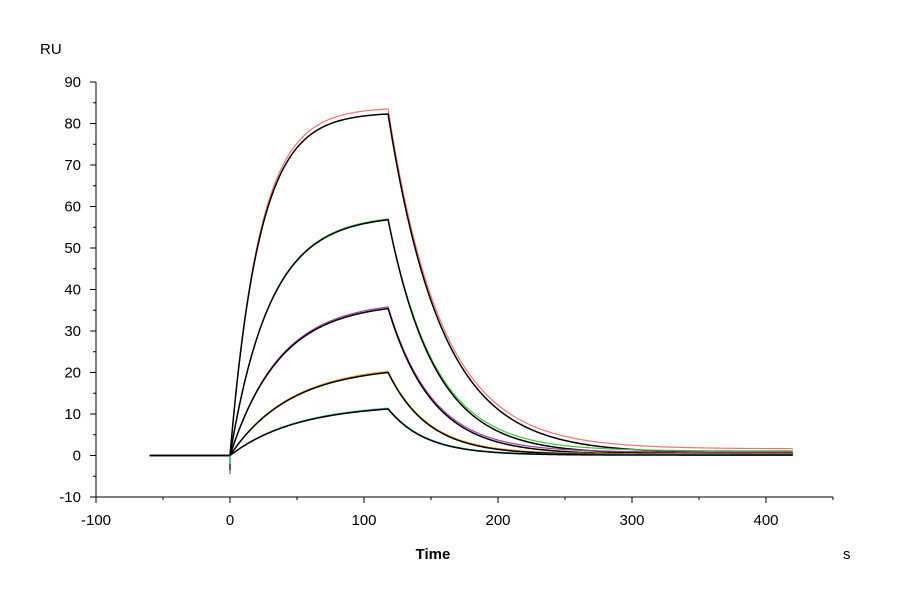 The height and width of the screenshot is (600, 900). Describe the element at coordinates (96, 520) in the screenshot. I see `x-tick-label: -100` at that location.